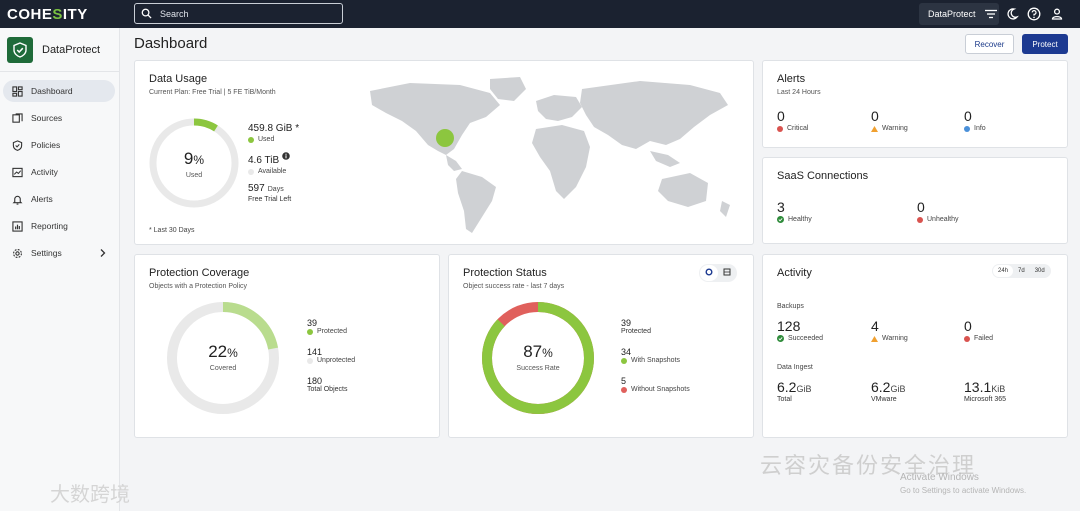 The width and height of the screenshot is (1080, 511). I want to click on ingest-total-value: 6.2, so click(787, 387).